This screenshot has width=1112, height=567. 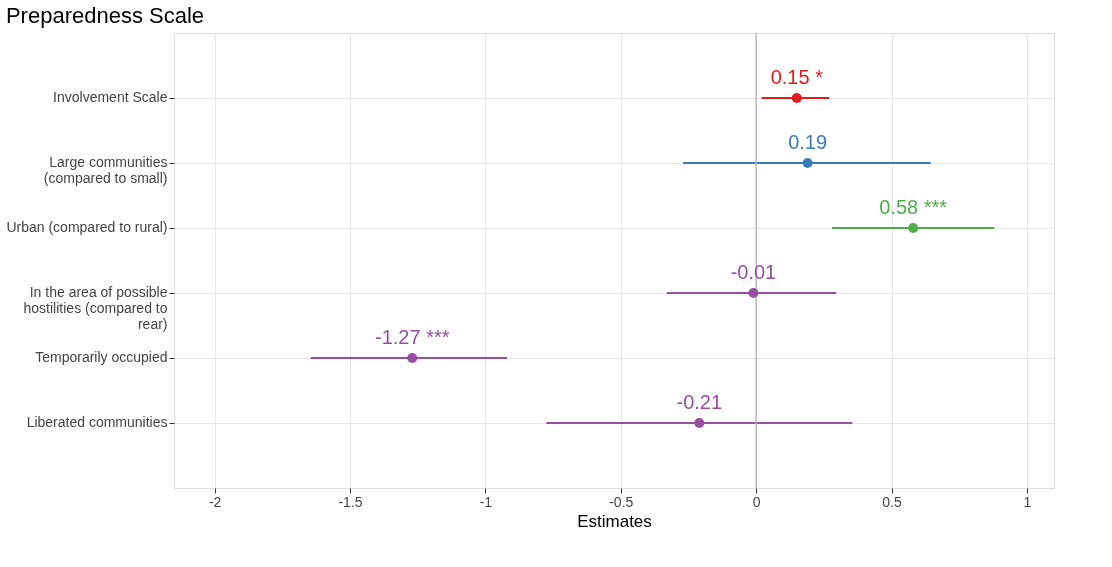 I want to click on x-tick-label: -2, so click(x=215, y=501).